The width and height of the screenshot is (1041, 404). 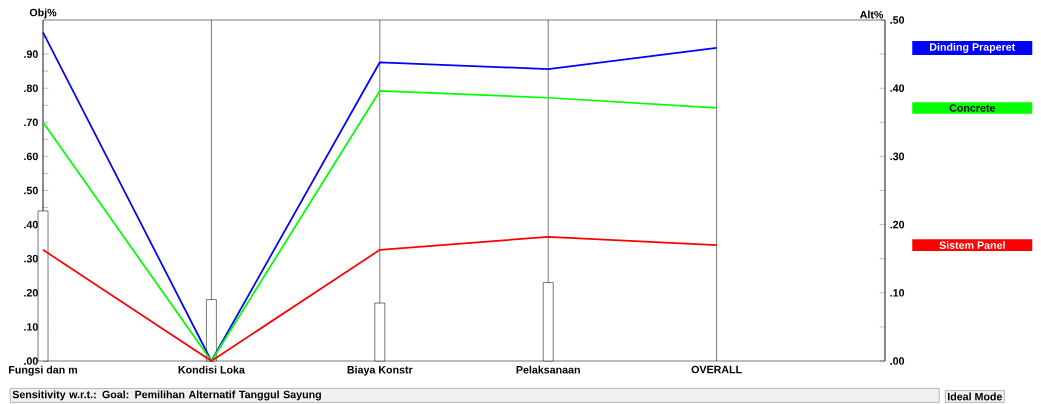 I want to click on y-tick-label: .40, so click(x=31, y=224).